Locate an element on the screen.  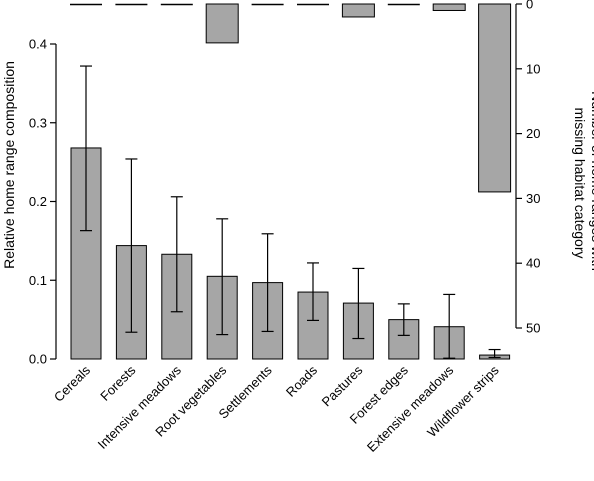
left-tick-label-2: 0.2 is located at coordinates (38, 201).